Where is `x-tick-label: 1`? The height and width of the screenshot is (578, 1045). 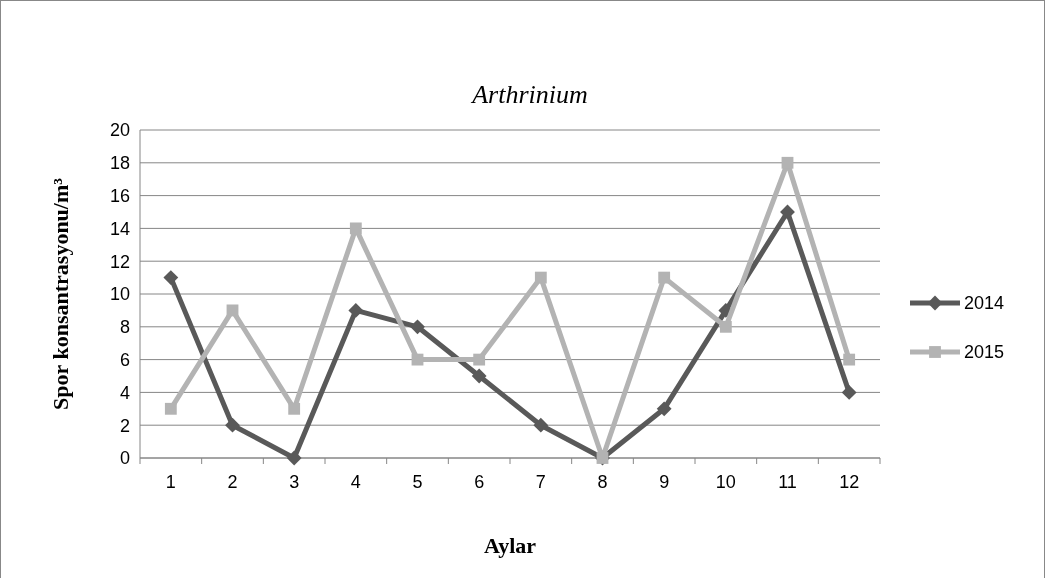
x-tick-label: 1 is located at coordinates (170, 482).